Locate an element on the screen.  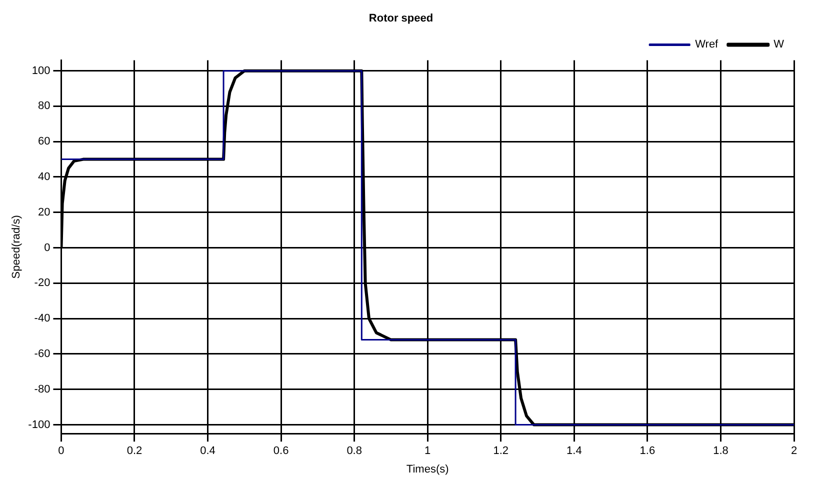
chart-title: Rotor speed is located at coordinates (401, 18).